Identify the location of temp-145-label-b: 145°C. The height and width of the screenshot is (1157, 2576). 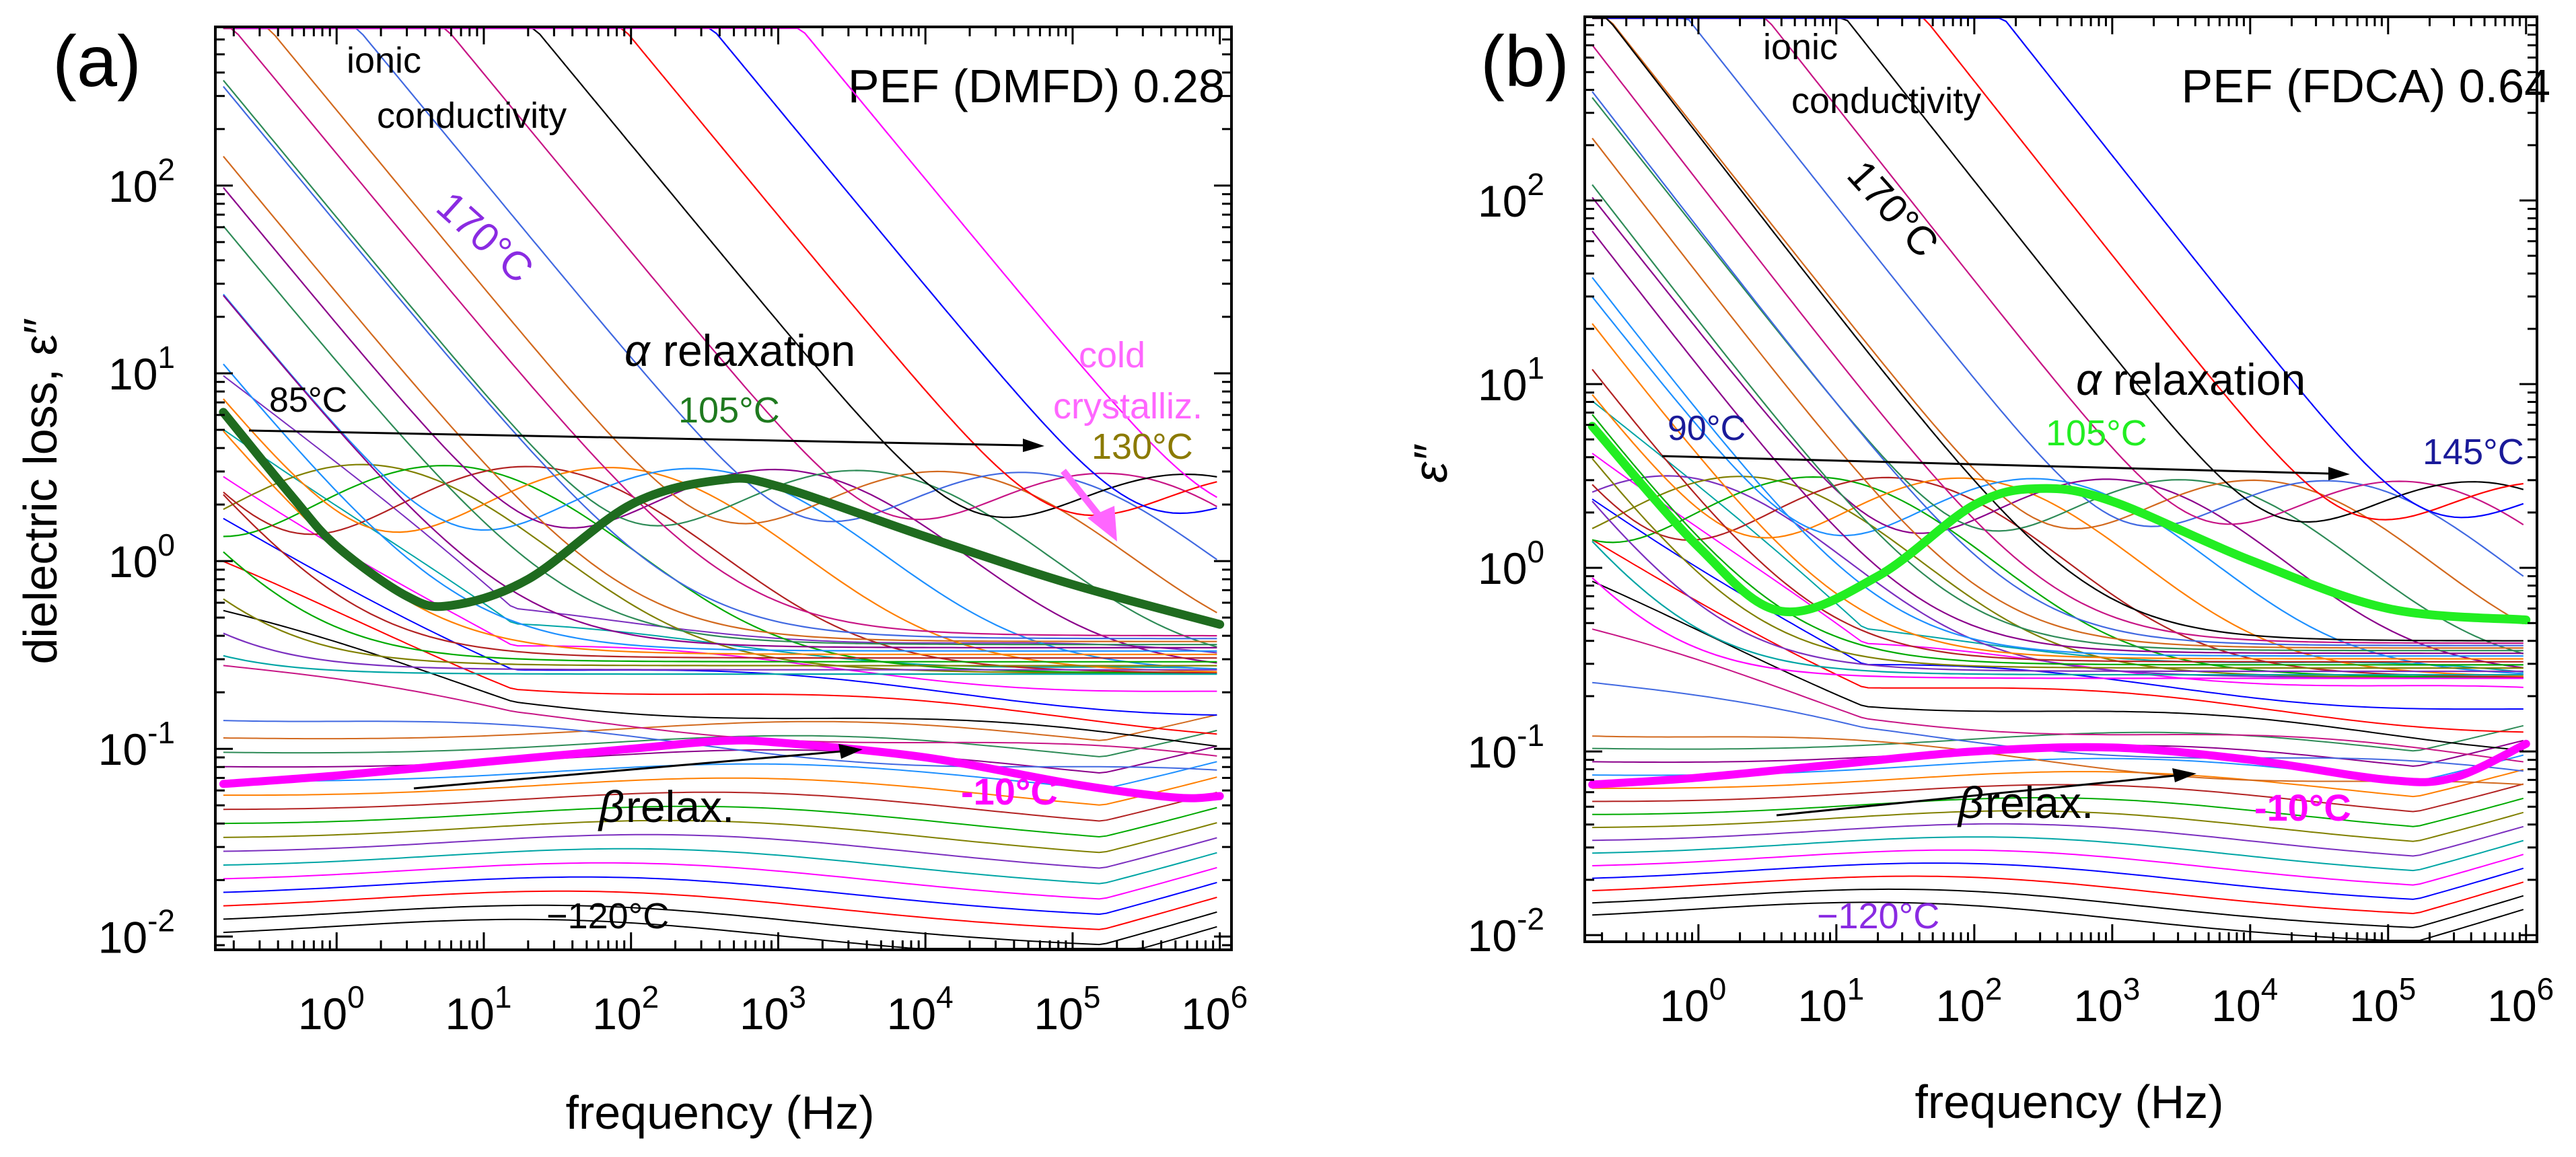
(2473, 452).